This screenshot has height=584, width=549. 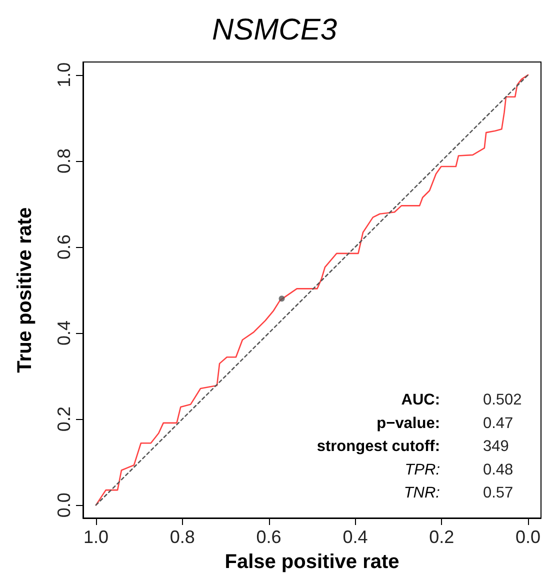 What do you see at coordinates (420, 400) in the screenshot?
I see `annotation: AUC:` at bounding box center [420, 400].